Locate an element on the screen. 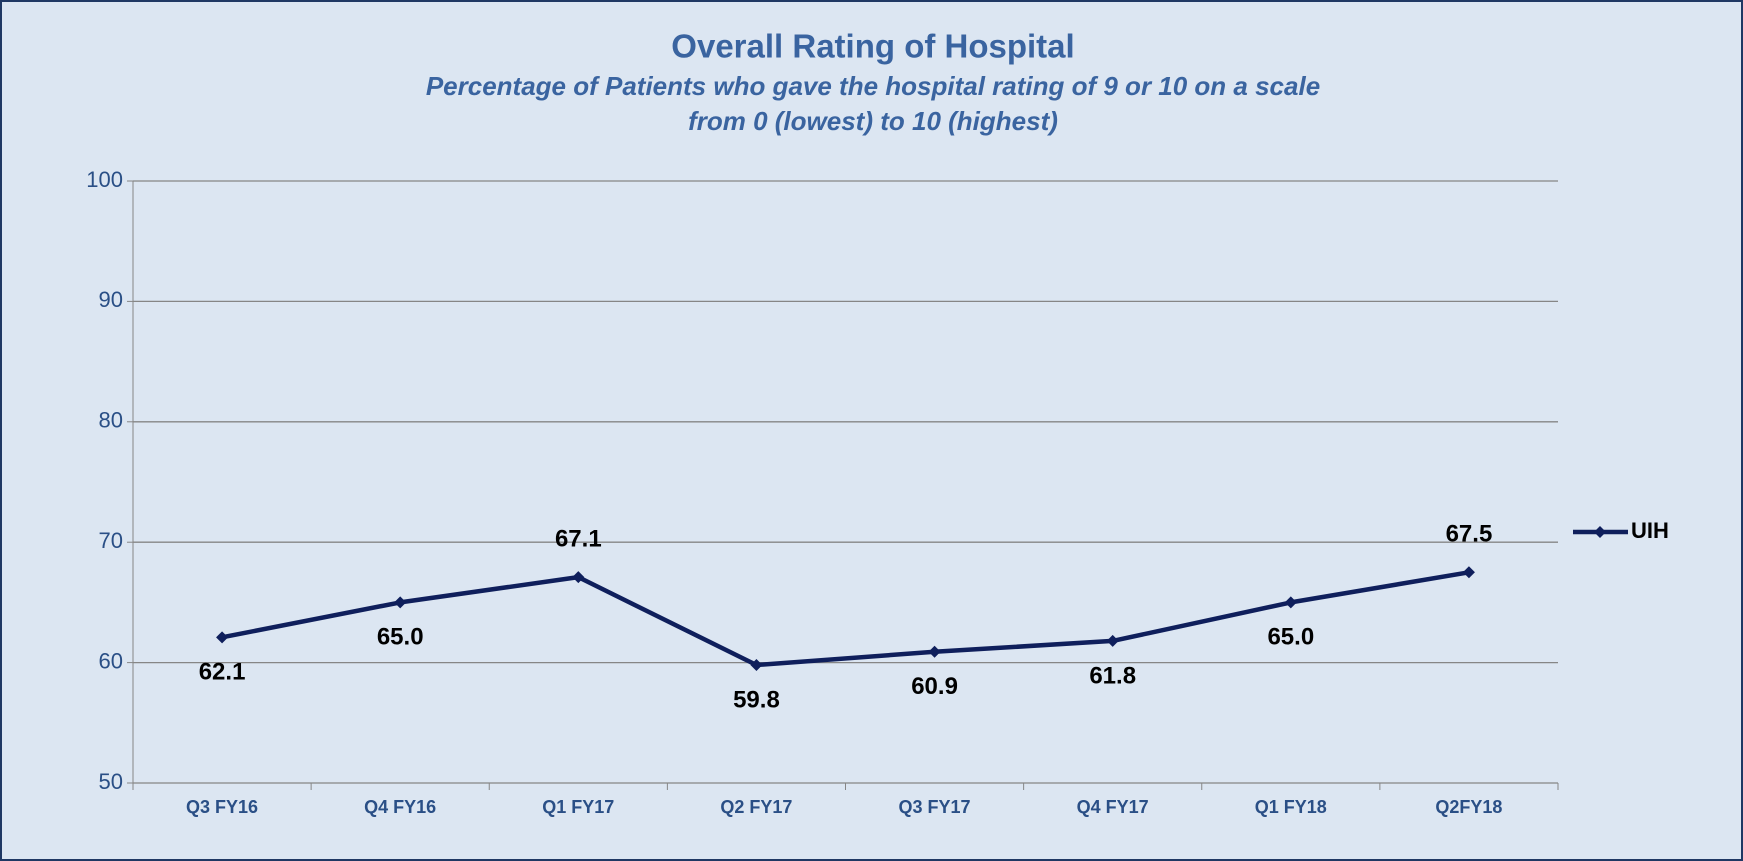  y-tick-label: 90 is located at coordinates (111, 299).